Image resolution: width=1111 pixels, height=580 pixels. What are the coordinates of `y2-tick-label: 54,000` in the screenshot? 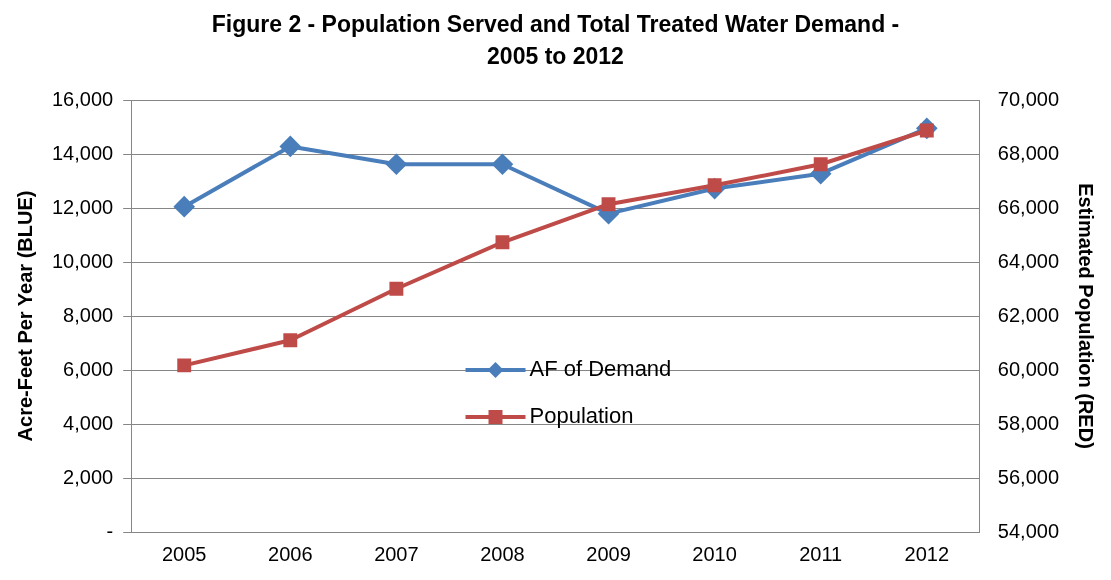 It's located at (1028, 530).